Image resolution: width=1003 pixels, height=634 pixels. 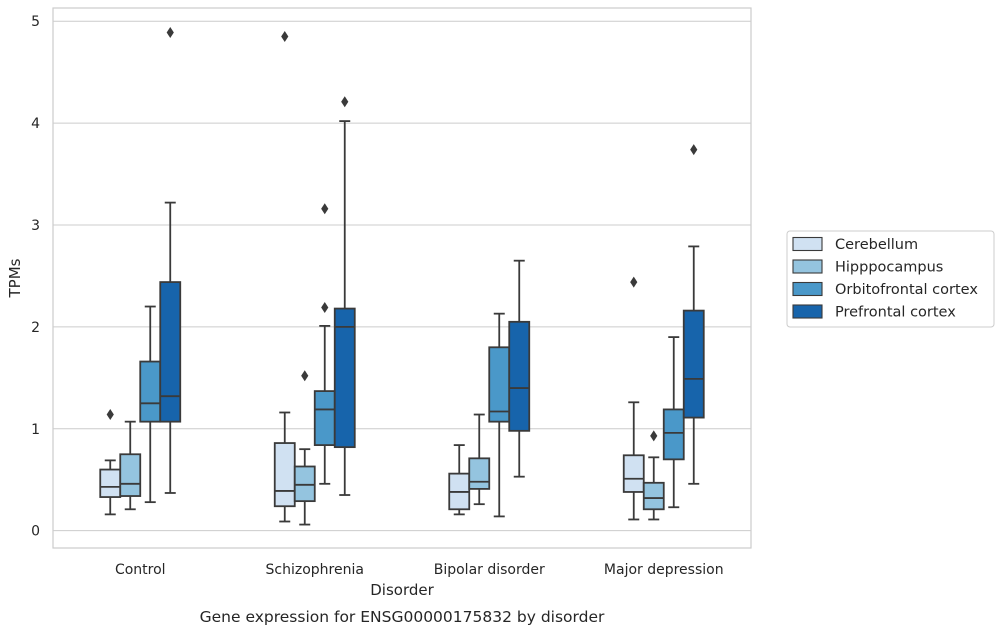 What do you see at coordinates (664, 570) in the screenshot?
I see `x-tick-label-3: Major depression` at bounding box center [664, 570].